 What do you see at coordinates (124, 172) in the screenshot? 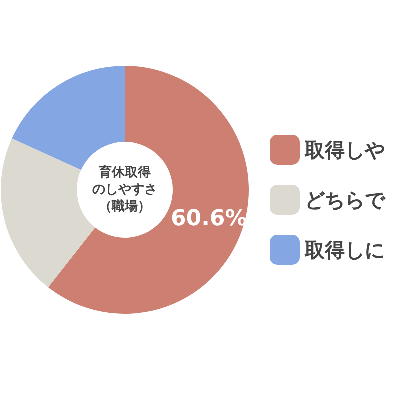
I see `text: 育休取得` at bounding box center [124, 172].